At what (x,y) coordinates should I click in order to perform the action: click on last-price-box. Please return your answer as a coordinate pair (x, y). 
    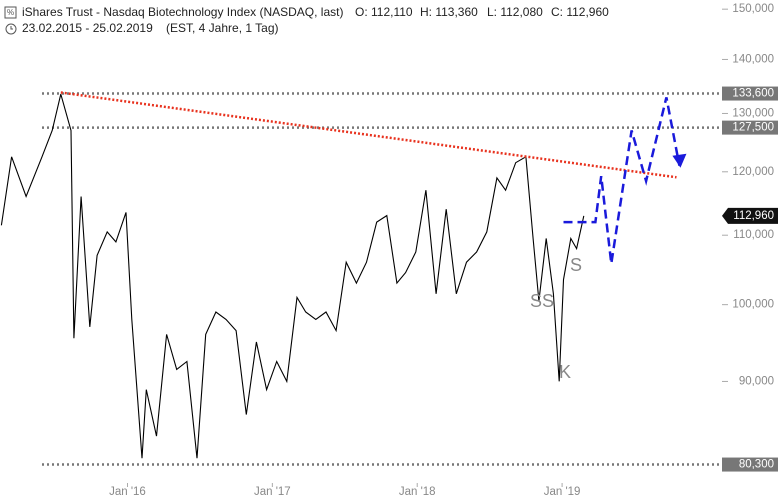
    Looking at the image, I should click on (750, 215).